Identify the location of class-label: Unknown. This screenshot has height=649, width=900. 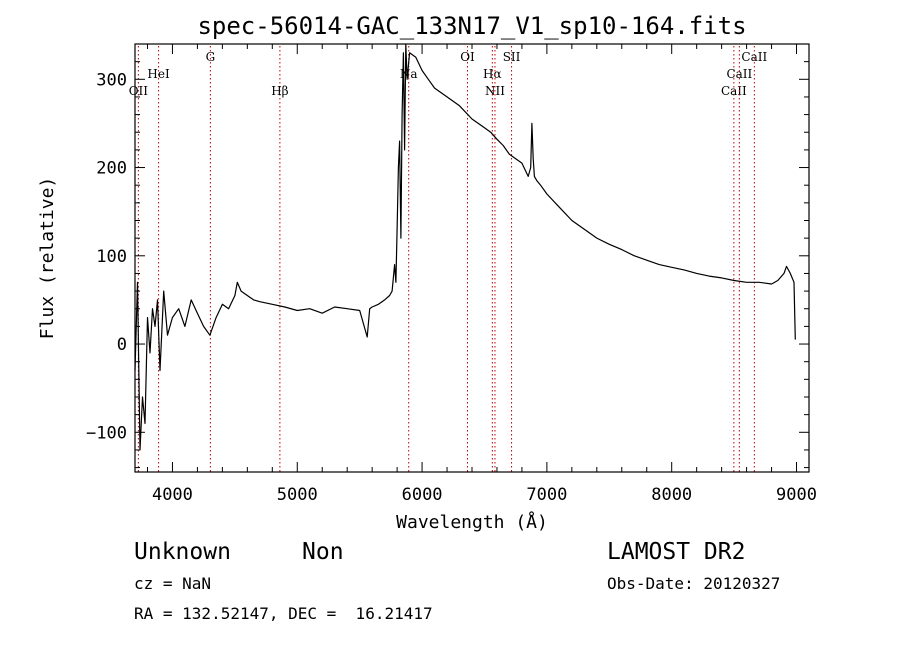
(182, 552).